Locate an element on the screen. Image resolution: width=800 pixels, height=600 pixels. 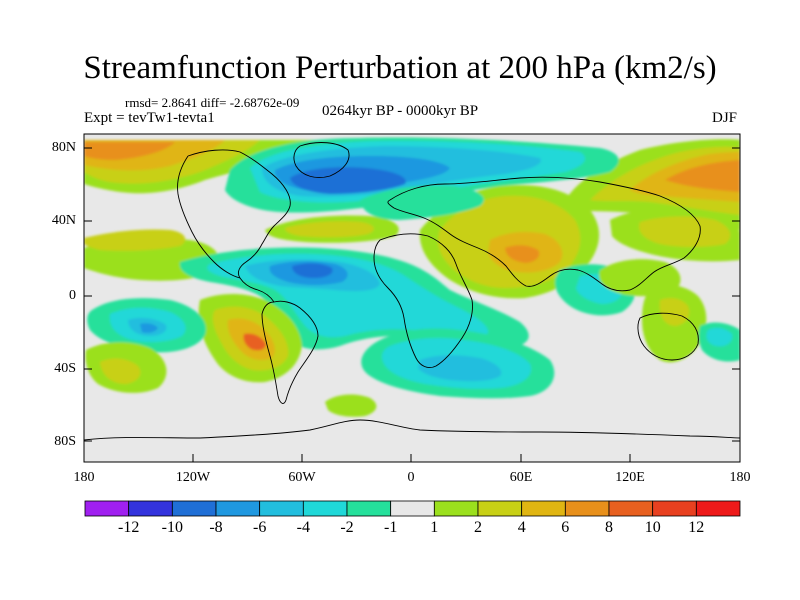
lat-label-40s: 40S is located at coordinates (65, 368).